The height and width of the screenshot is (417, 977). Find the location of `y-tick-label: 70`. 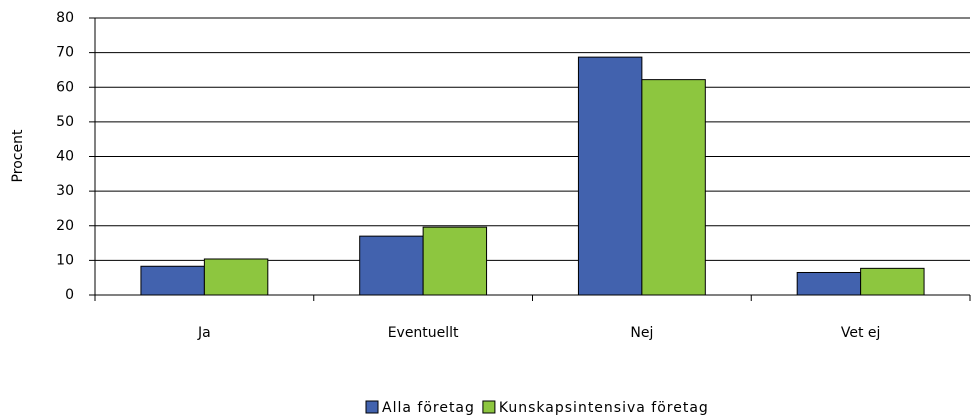

y-tick-label: 70 is located at coordinates (65, 53).